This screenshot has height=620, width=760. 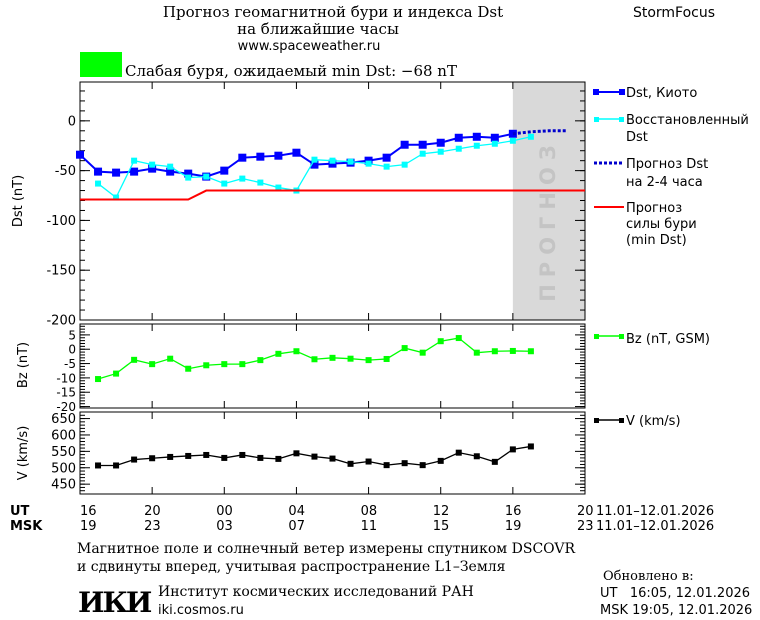 What do you see at coordinates (656, 240) in the screenshot?
I see `svg-text: (min Dst)` at bounding box center [656, 240].